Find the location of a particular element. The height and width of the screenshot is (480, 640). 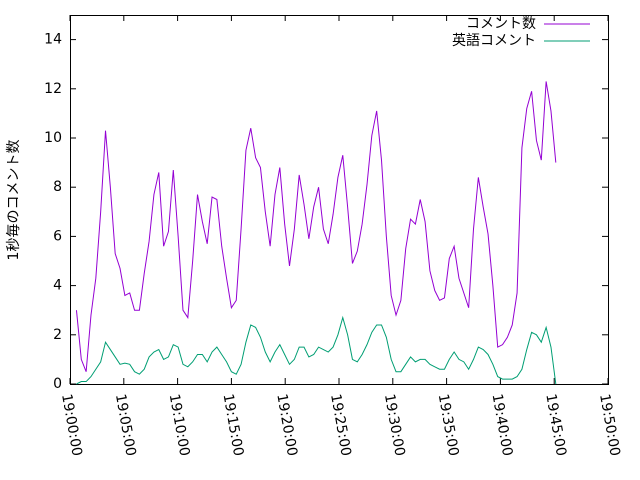

y-tick-label: 8 is located at coordinates (57, 187).